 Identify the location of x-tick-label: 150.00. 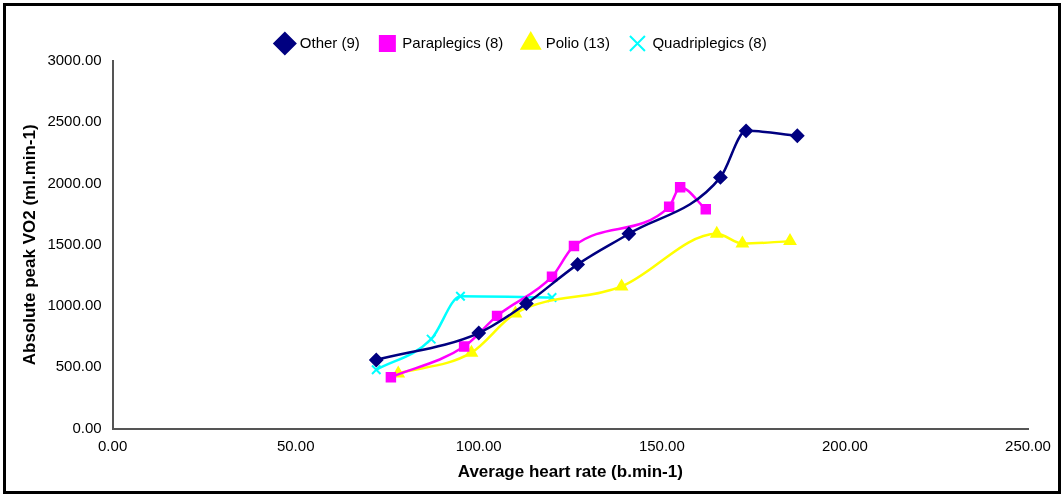
(661, 445).